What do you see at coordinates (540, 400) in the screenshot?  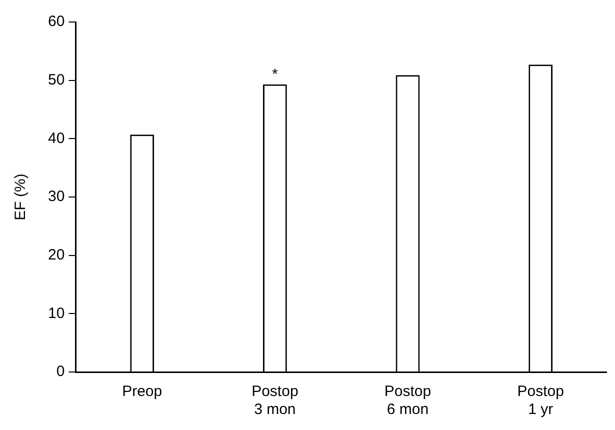 I see `x-tick-label: Postop 1 yr` at bounding box center [540, 400].